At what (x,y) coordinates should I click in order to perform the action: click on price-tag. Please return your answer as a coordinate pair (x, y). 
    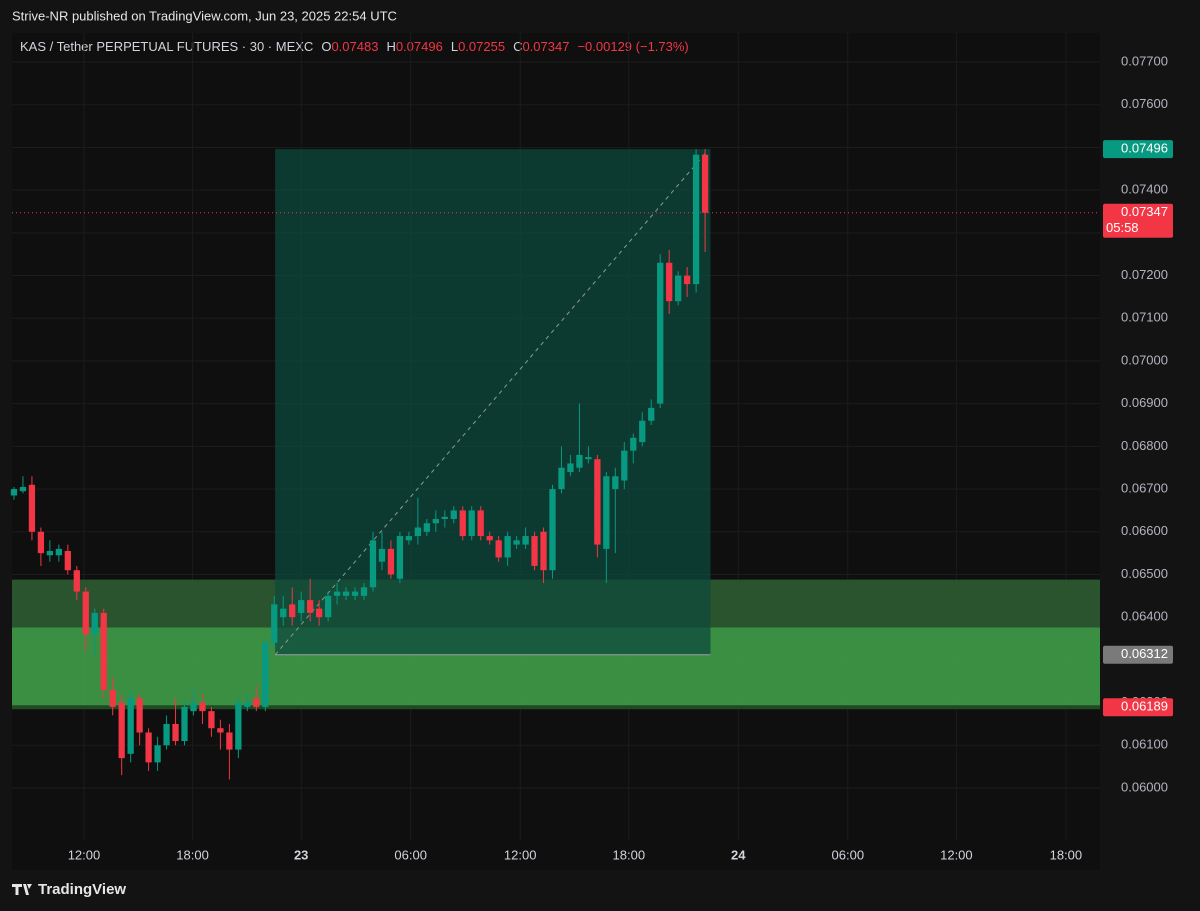
    Looking at the image, I should click on (1138, 149).